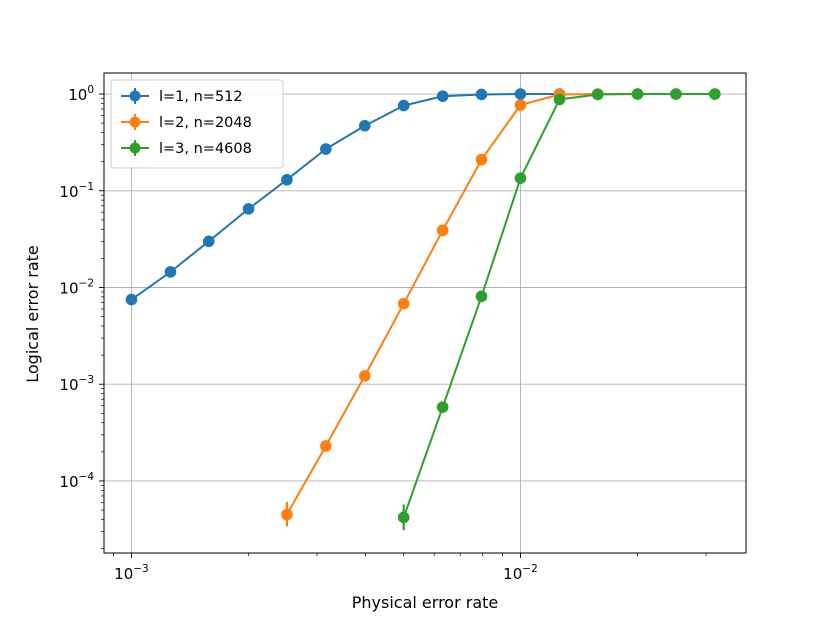 This screenshot has height=623, width=830. What do you see at coordinates (326, 568) in the screenshot?
I see `x-axis-ticks: 10⁻³ 10⁻²` at bounding box center [326, 568].